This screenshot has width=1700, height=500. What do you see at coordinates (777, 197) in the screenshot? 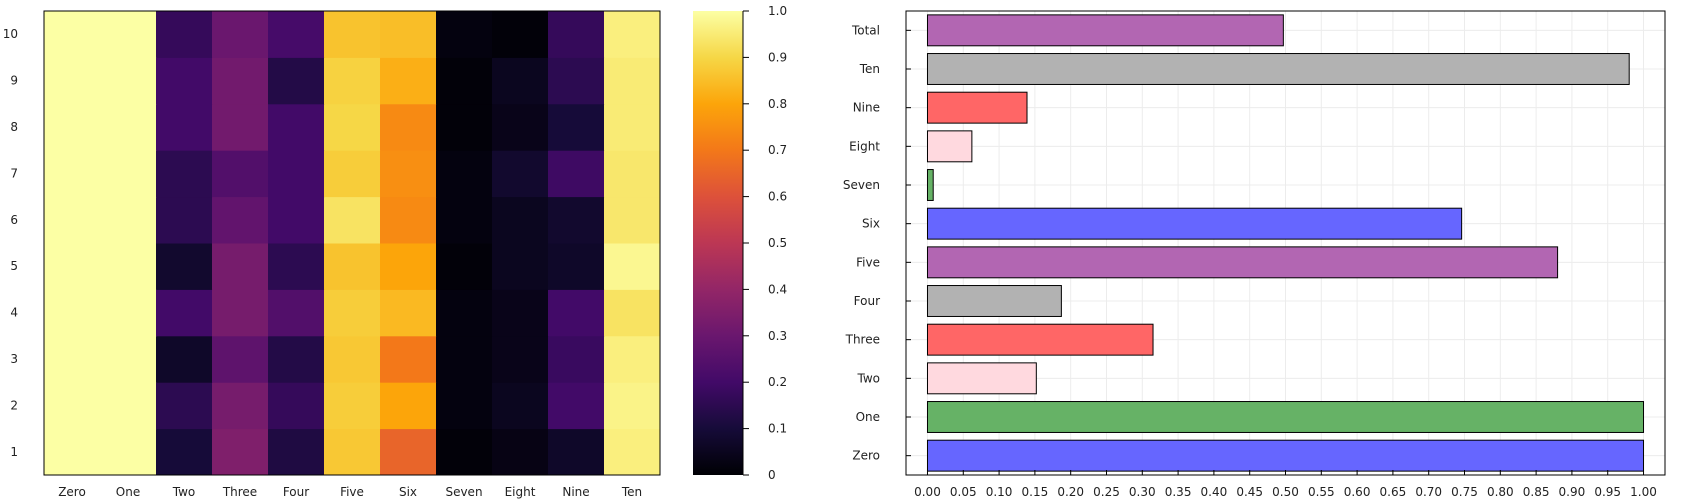
I see `colorbar-tick-label: 0.6` at bounding box center [777, 197].